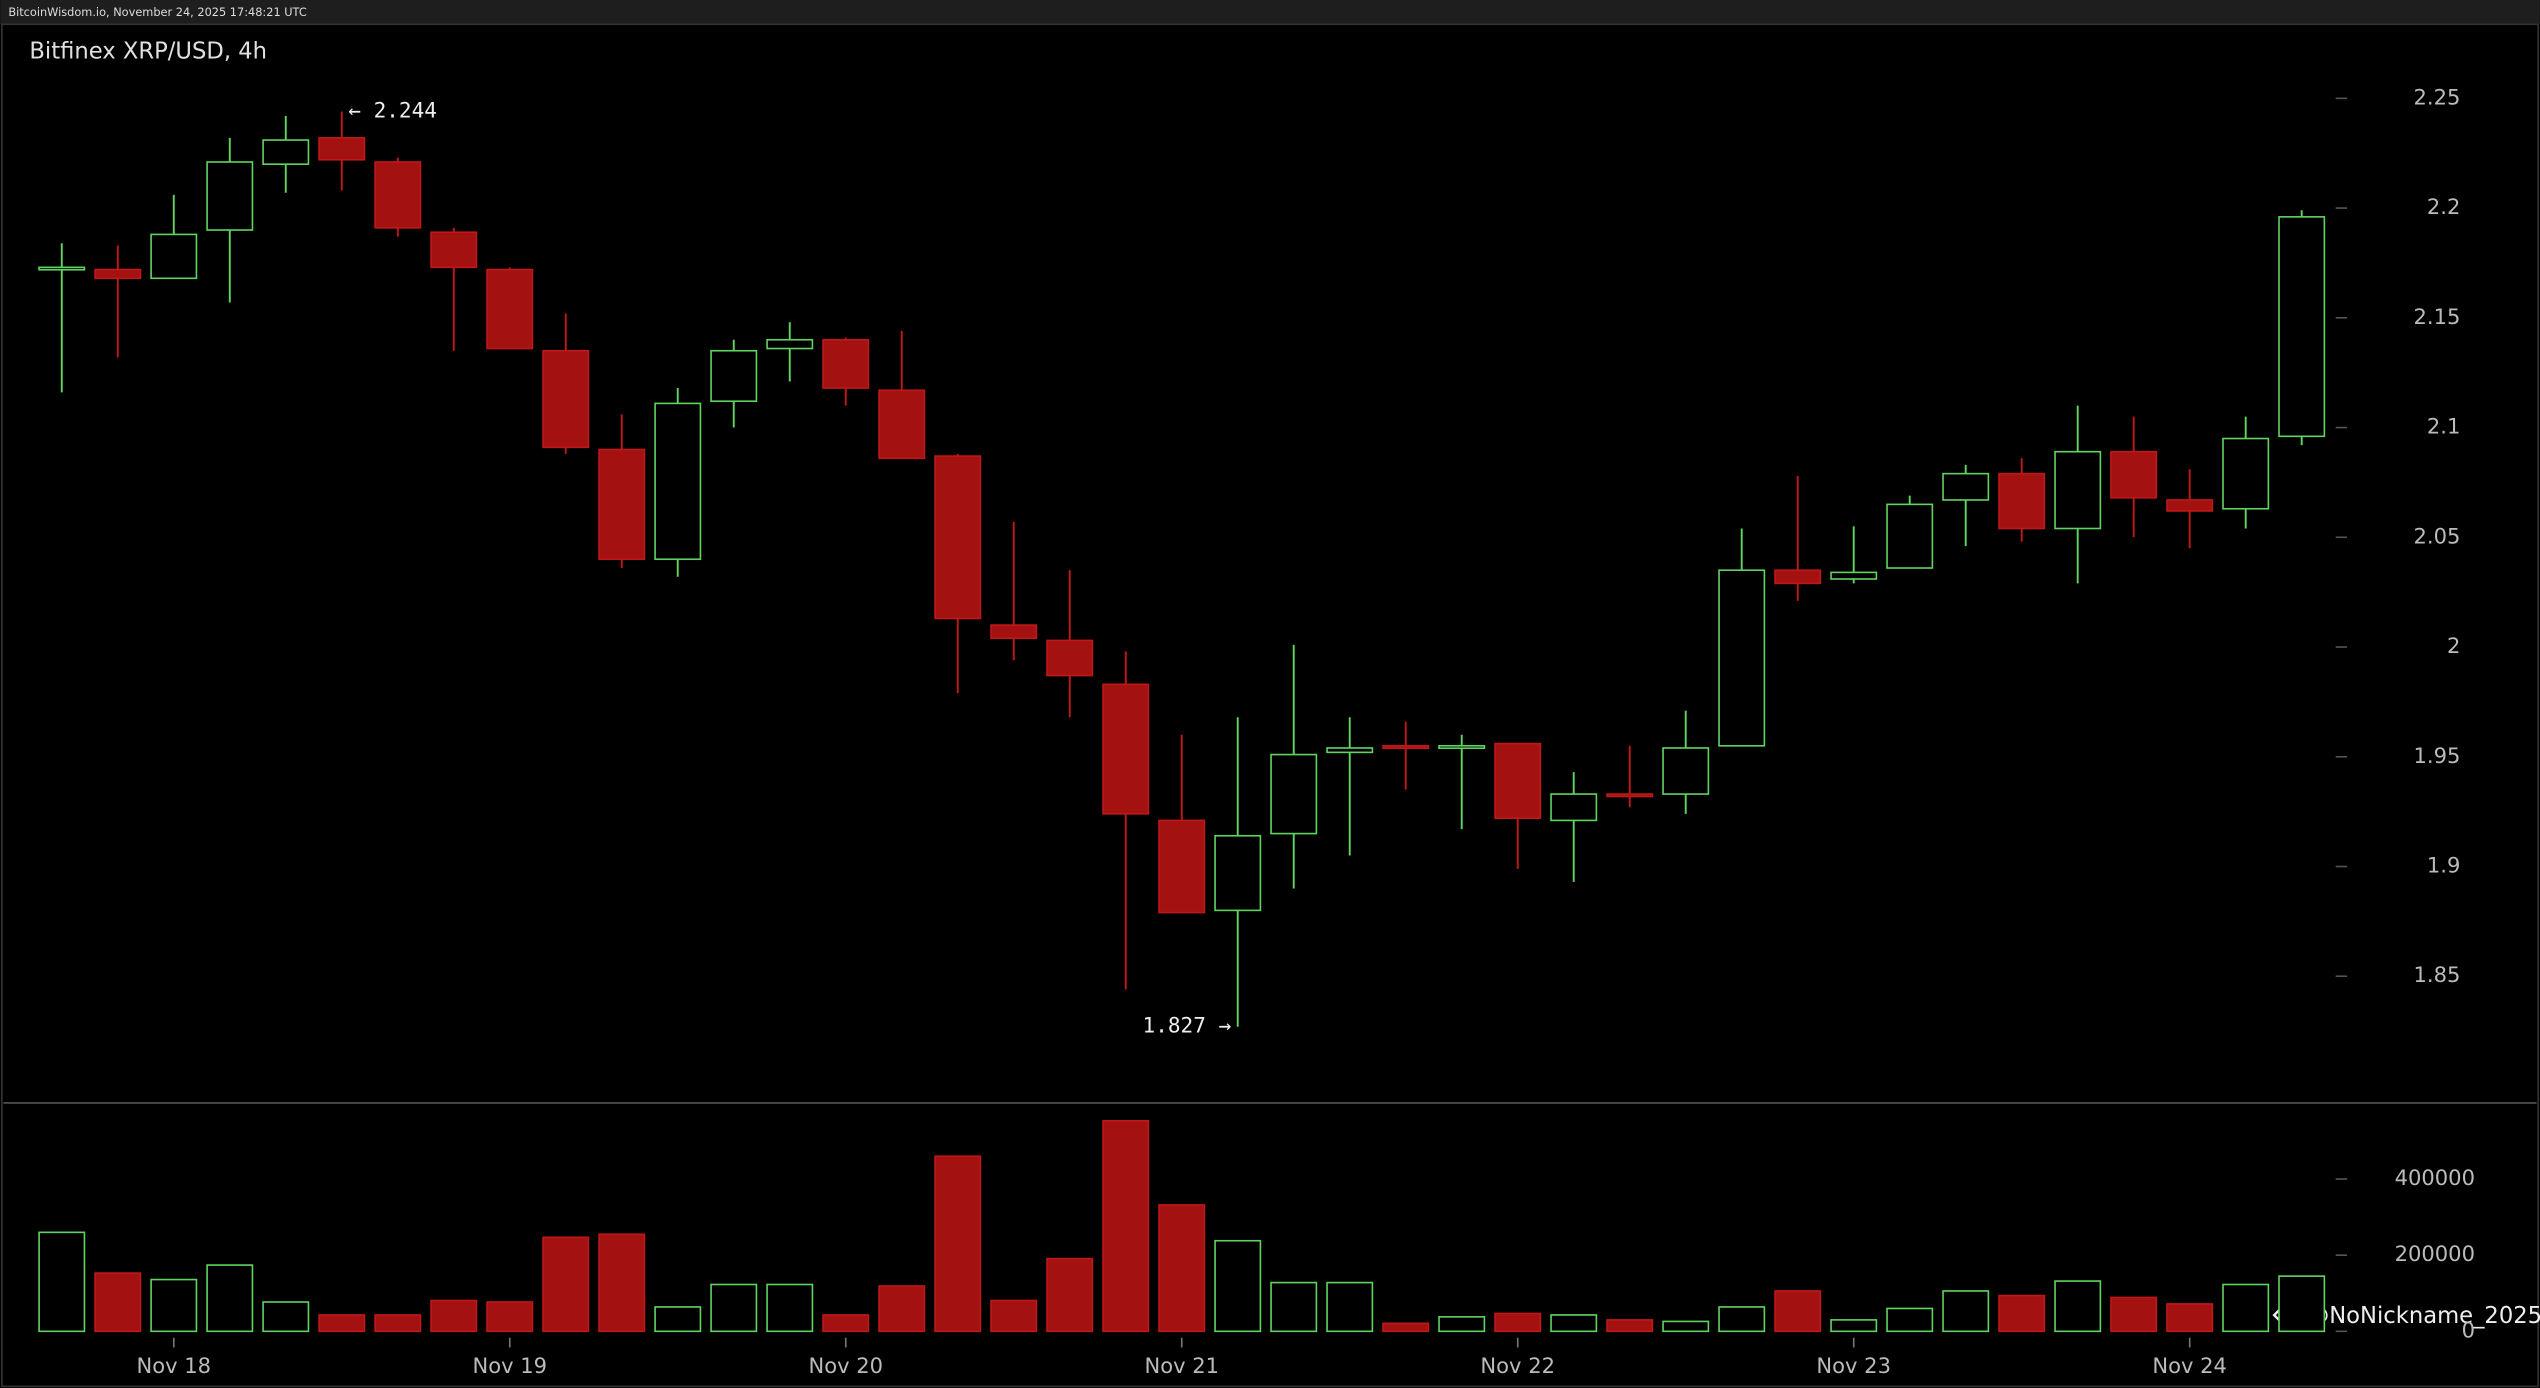  What do you see at coordinates (392, 110) in the screenshot?
I see `annotation: ← 2.244` at bounding box center [392, 110].